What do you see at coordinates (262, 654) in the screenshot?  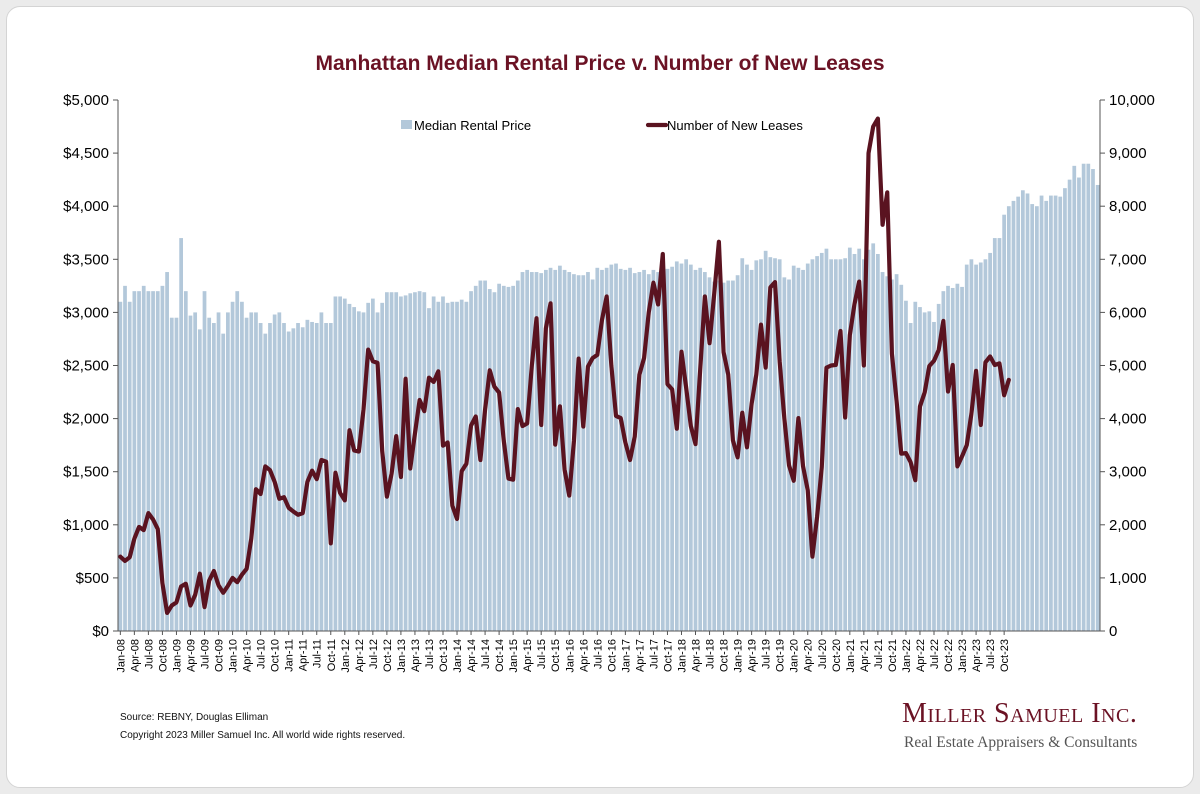 I see `x-tick-label: Jul-10` at bounding box center [262, 654].